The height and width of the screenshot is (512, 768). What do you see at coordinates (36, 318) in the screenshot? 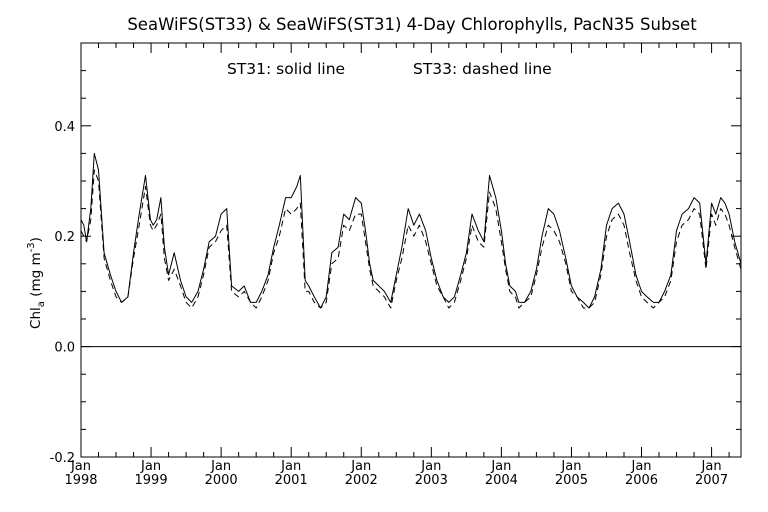
I see `y-axis-label-main: Chl` at bounding box center [36, 318].